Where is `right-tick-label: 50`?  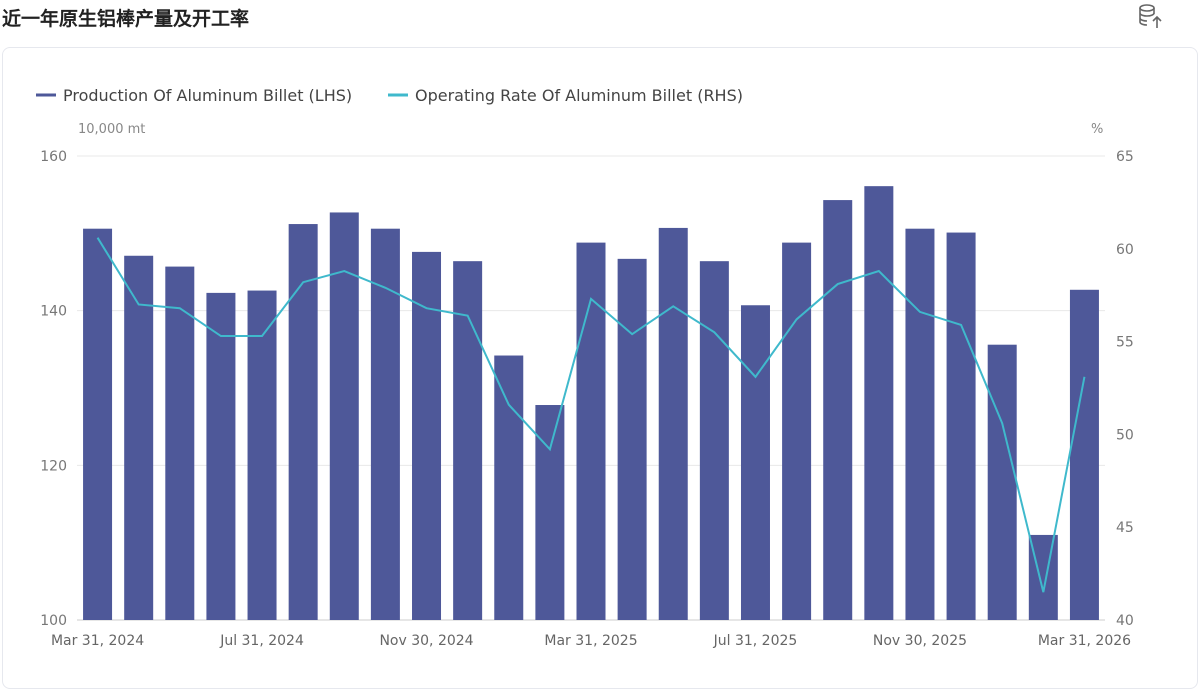 right-tick-label: 50 is located at coordinates (1125, 435).